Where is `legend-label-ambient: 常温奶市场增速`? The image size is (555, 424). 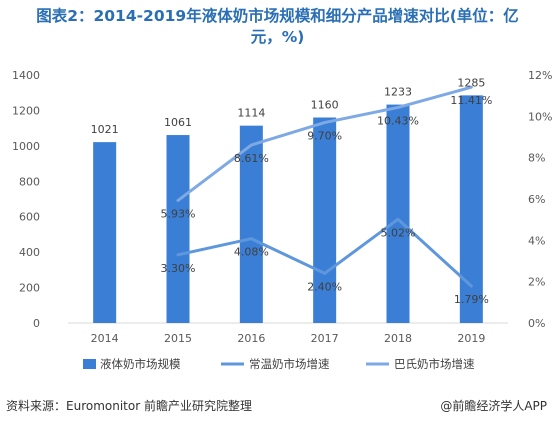 legend-label-ambient: 常温奶市场增速 is located at coordinates (289, 364).